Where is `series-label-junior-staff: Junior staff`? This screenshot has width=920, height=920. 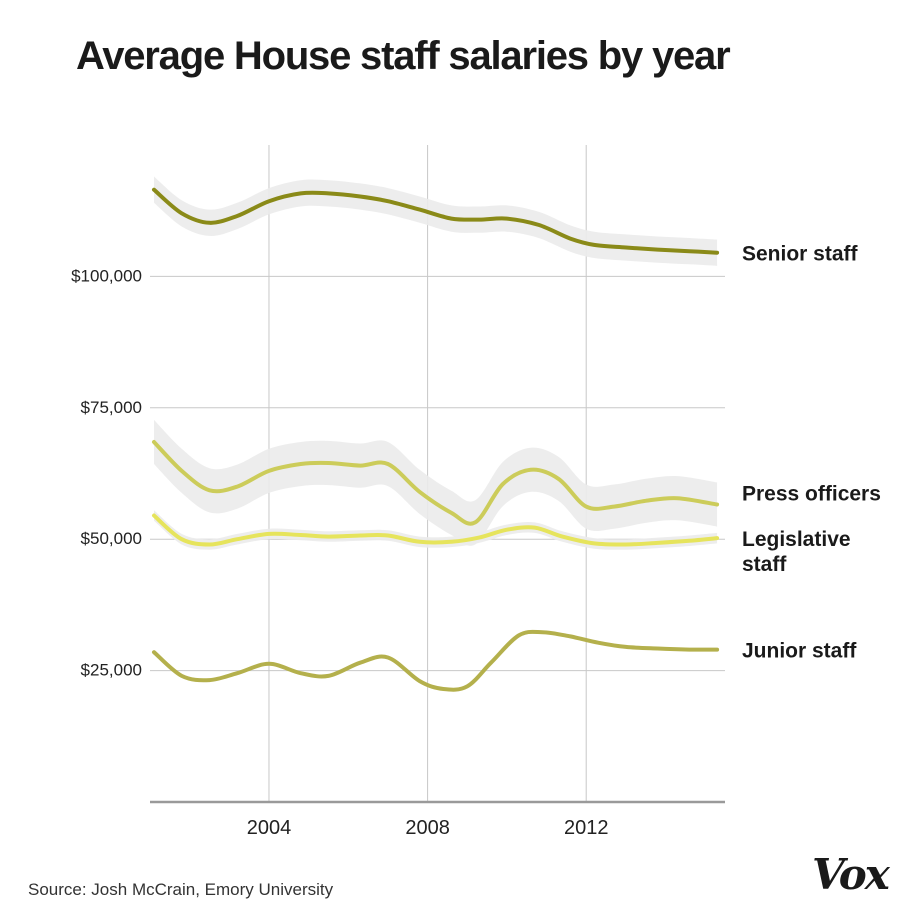
series-label-junior-staff: Junior staff is located at coordinates (799, 651).